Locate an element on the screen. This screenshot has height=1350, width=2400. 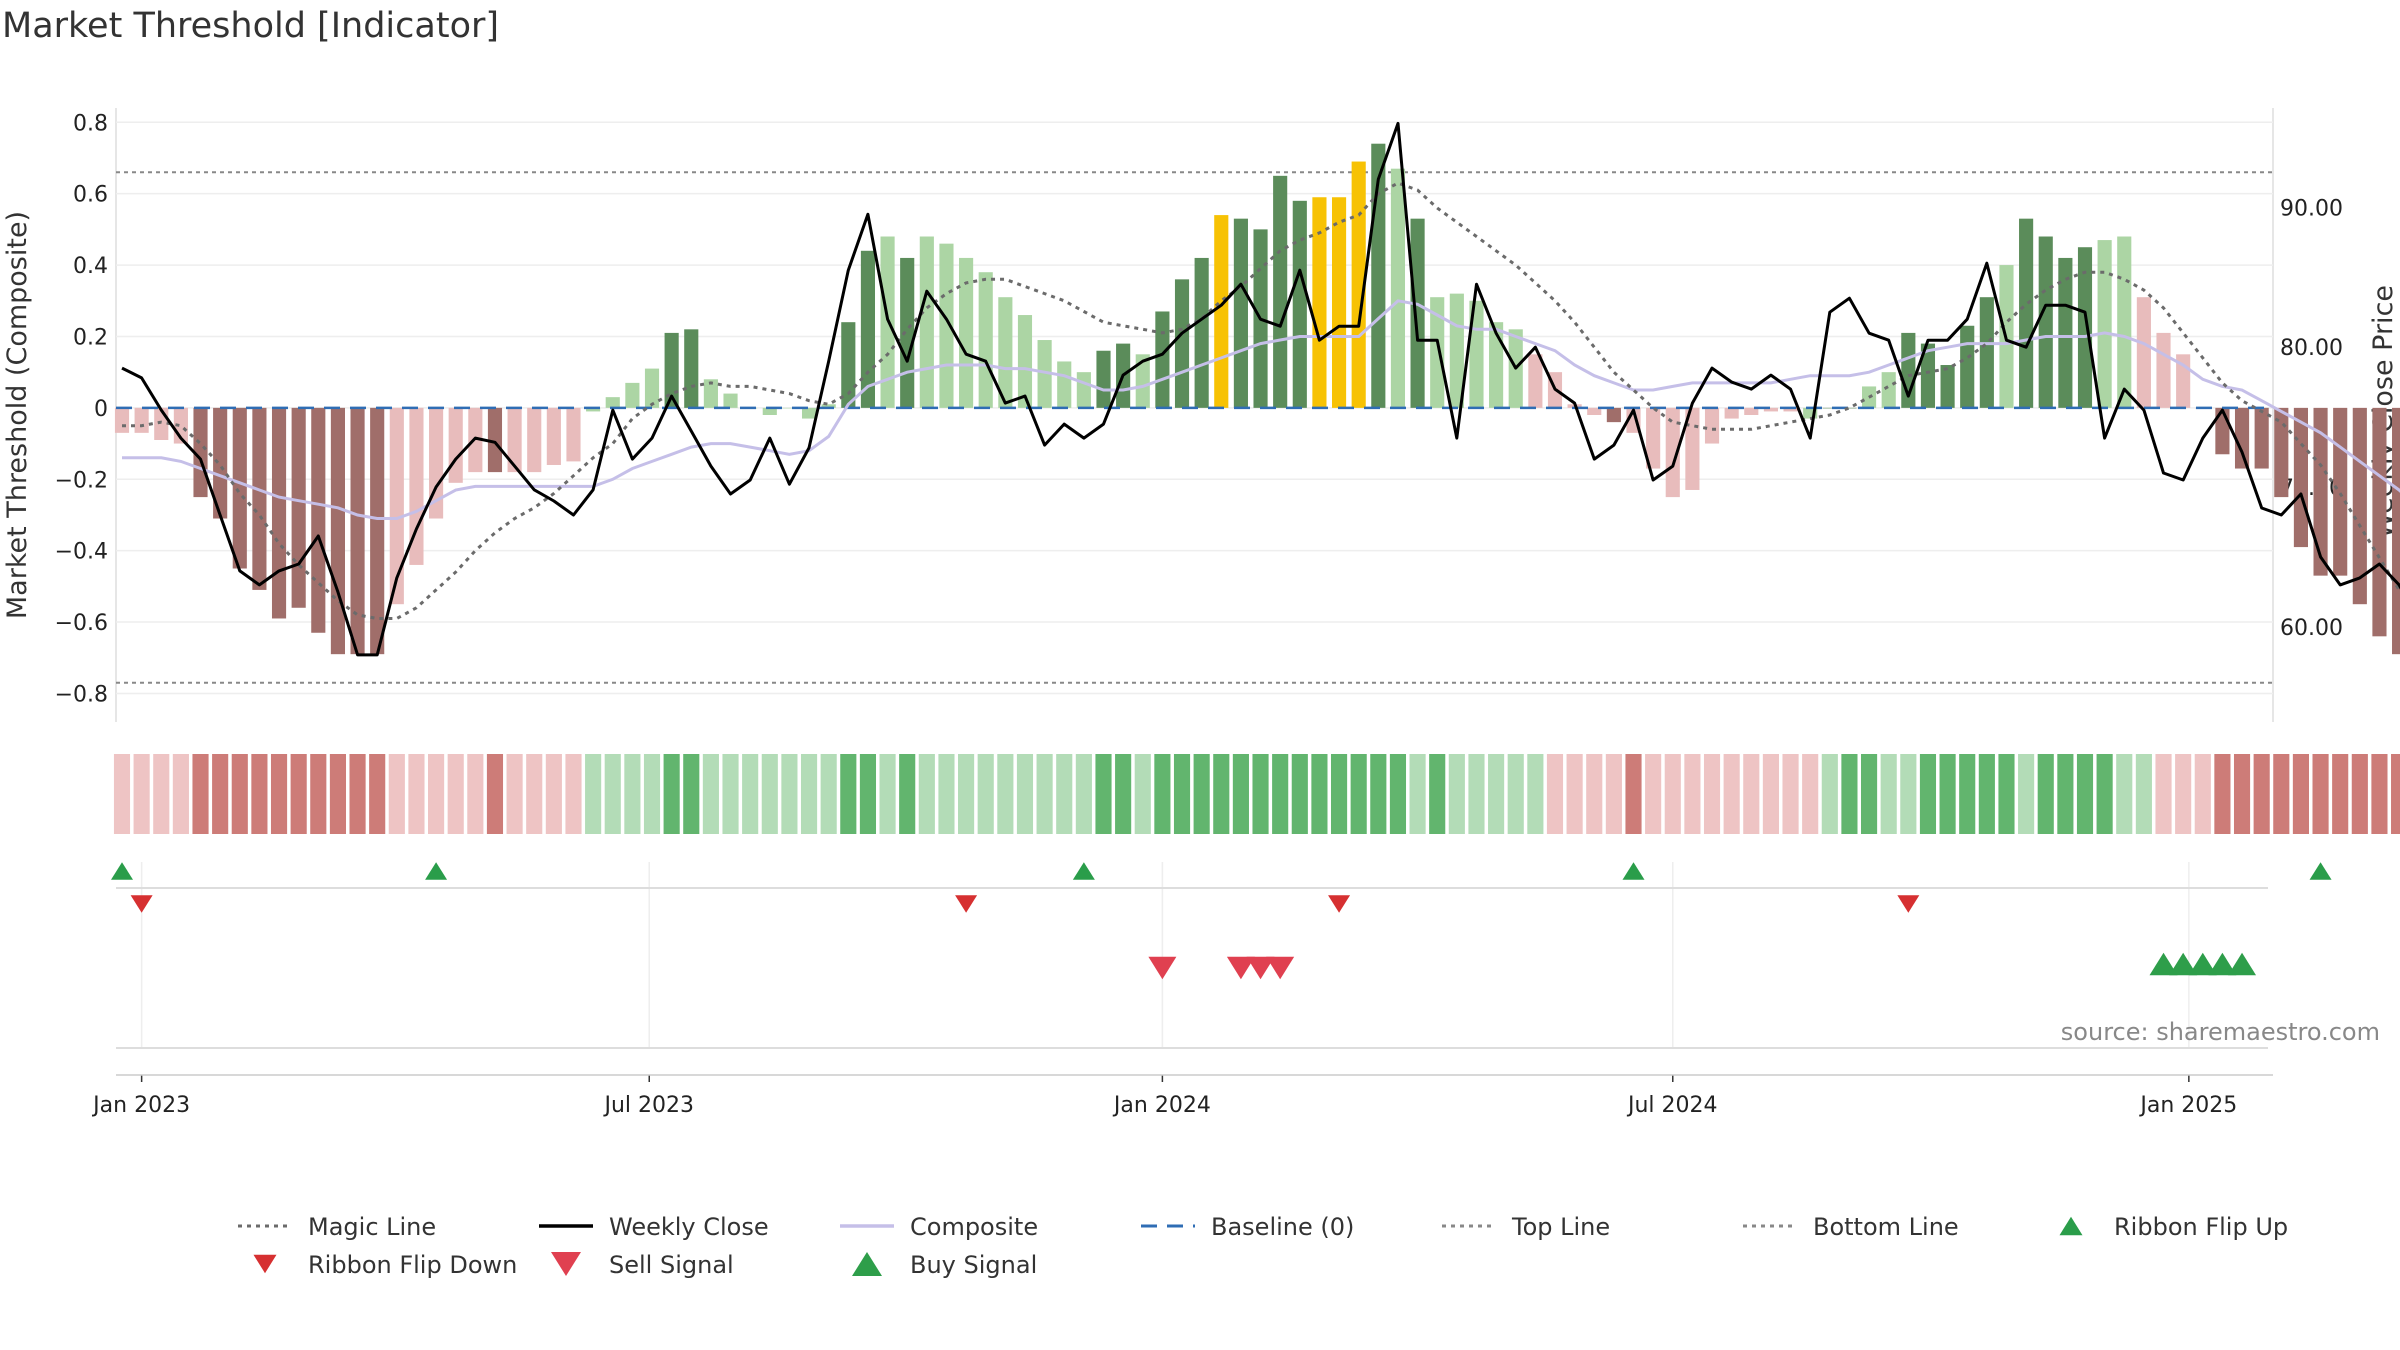
right-y-tick-label: 60.00 is located at coordinates (2311, 628).